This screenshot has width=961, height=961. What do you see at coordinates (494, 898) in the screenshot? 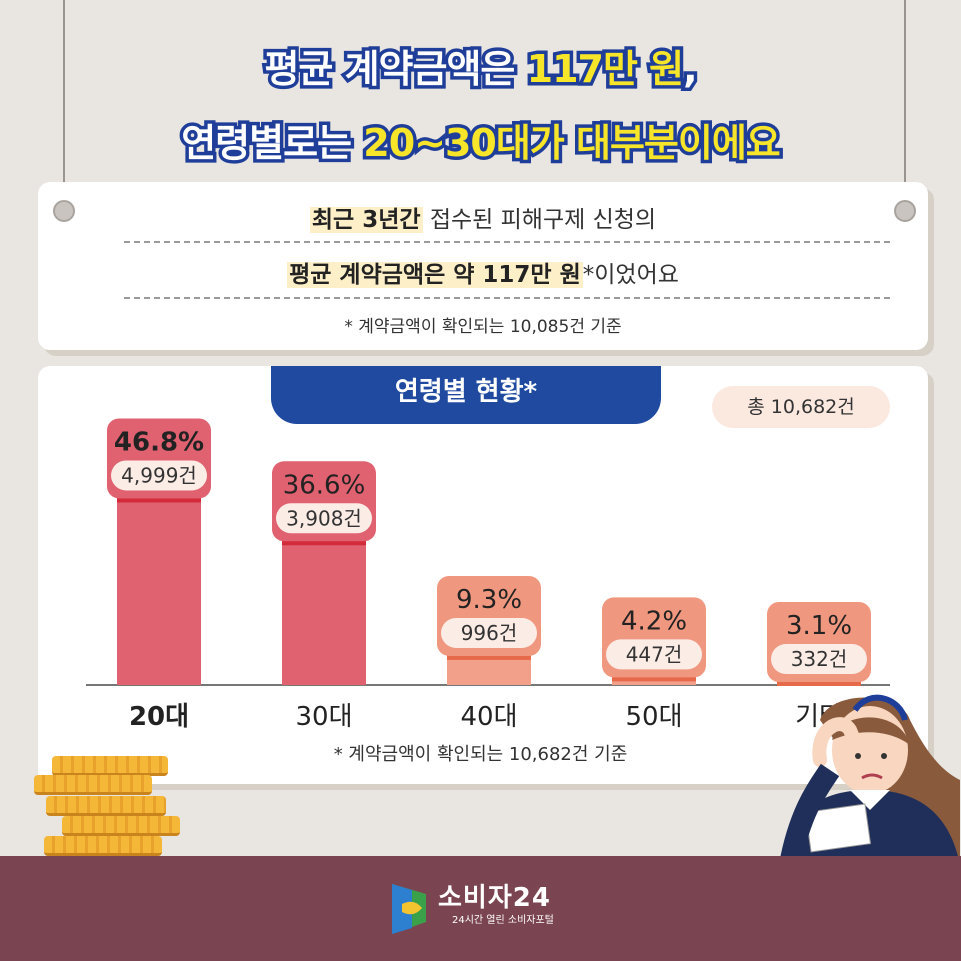
I see `footer-brand: 소비자24` at bounding box center [494, 898].